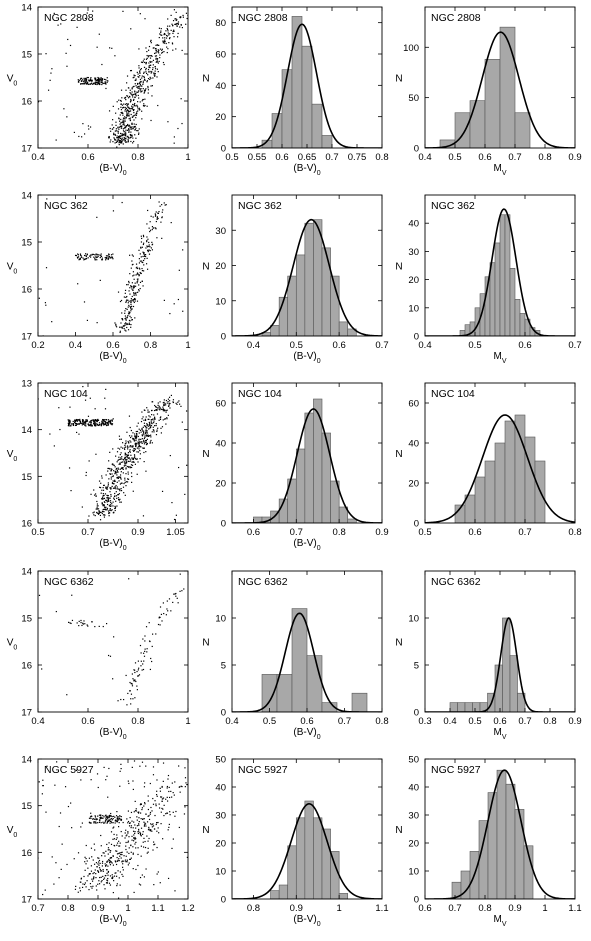 The image size is (591, 941). I want to click on x-tick-label: 0.8, so click(549, 721).